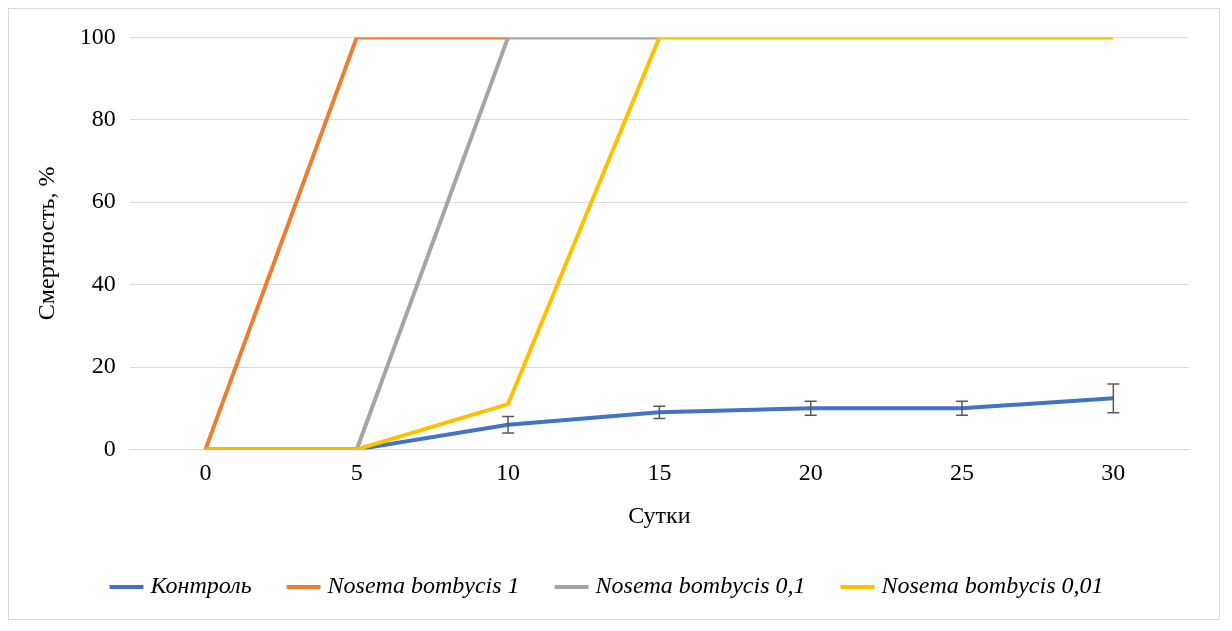 The image size is (1232, 631). Describe the element at coordinates (1113, 472) in the screenshot. I see `x-tick-label: 30` at that location.